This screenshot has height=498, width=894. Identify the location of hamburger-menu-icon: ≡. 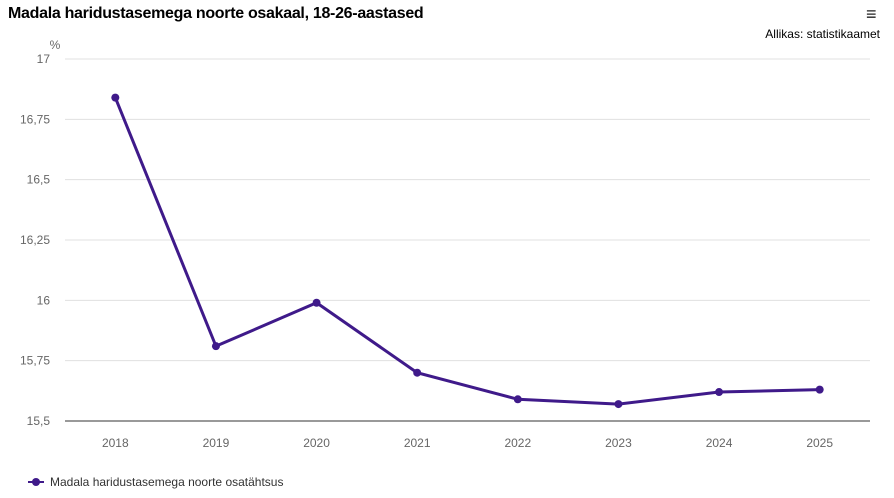
(871, 14).